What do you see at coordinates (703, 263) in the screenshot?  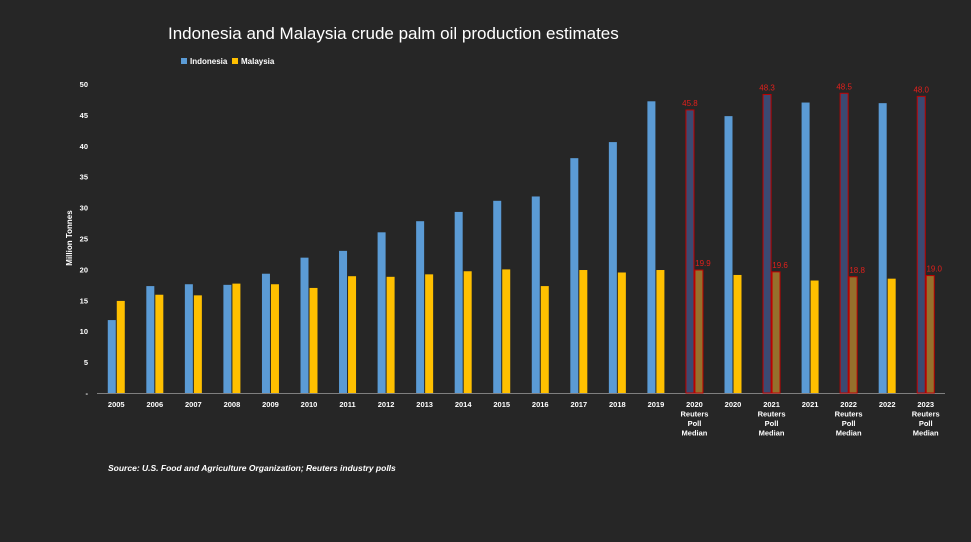 I see `data-label-malaysia-15: 19.9` at bounding box center [703, 263].